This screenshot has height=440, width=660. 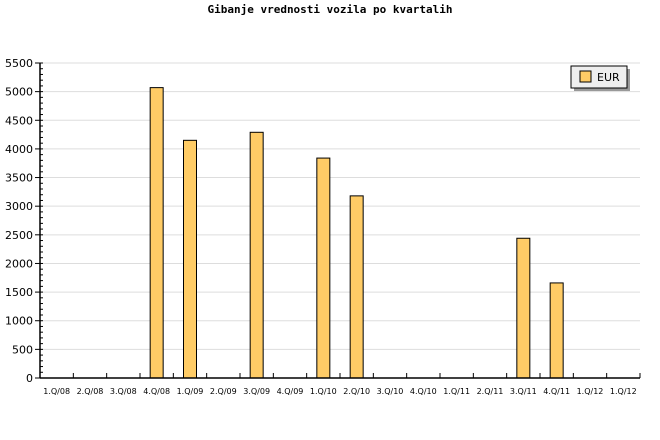 I want to click on x-tick-label: 2.Q/09, so click(x=223, y=391).